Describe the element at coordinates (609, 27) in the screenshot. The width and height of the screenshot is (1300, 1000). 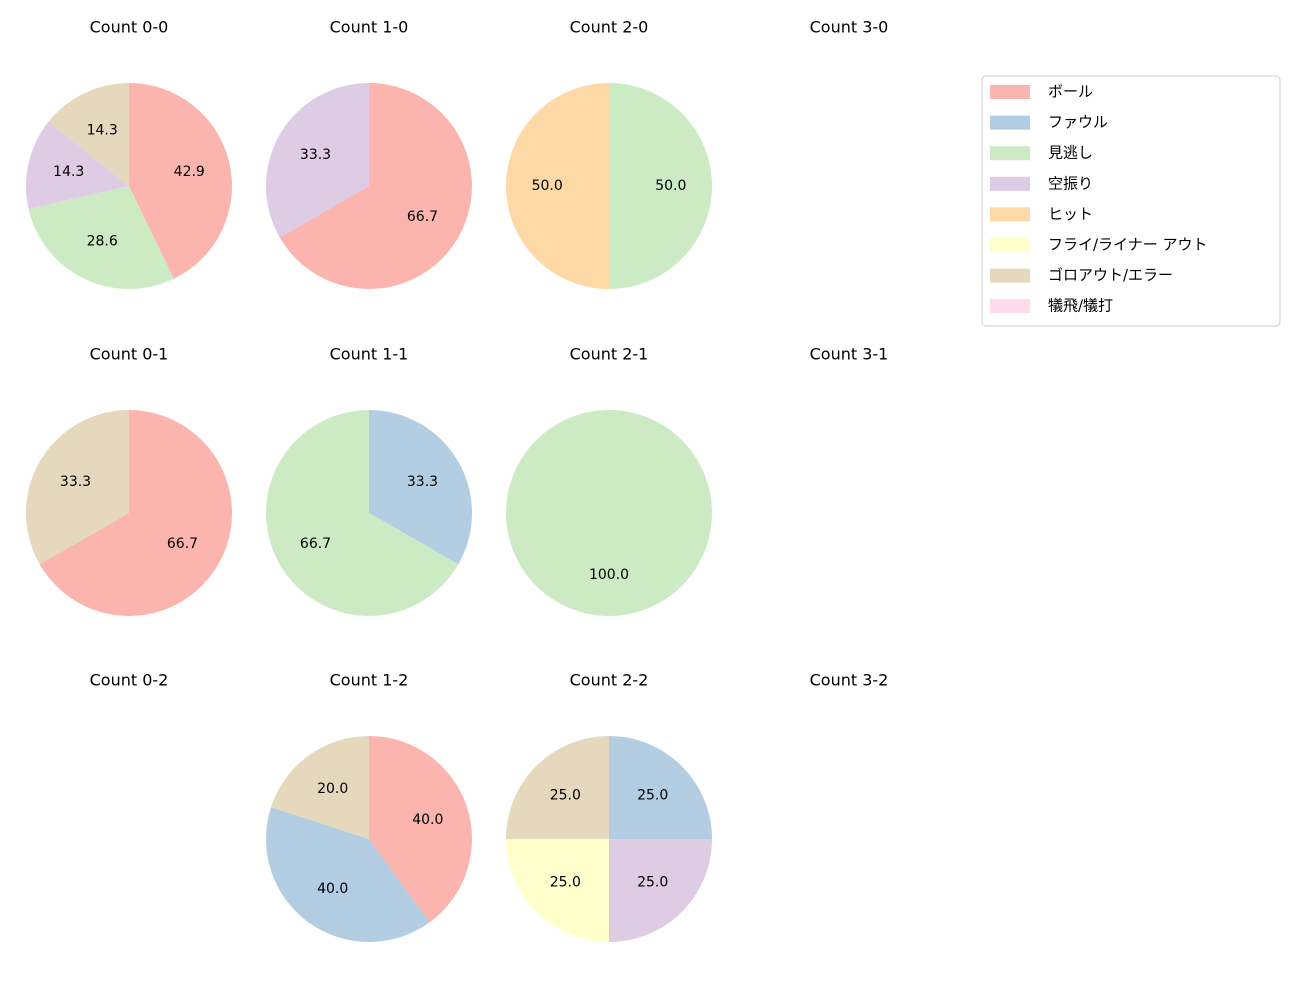
I see `chart-title: Count 2-0` at that location.